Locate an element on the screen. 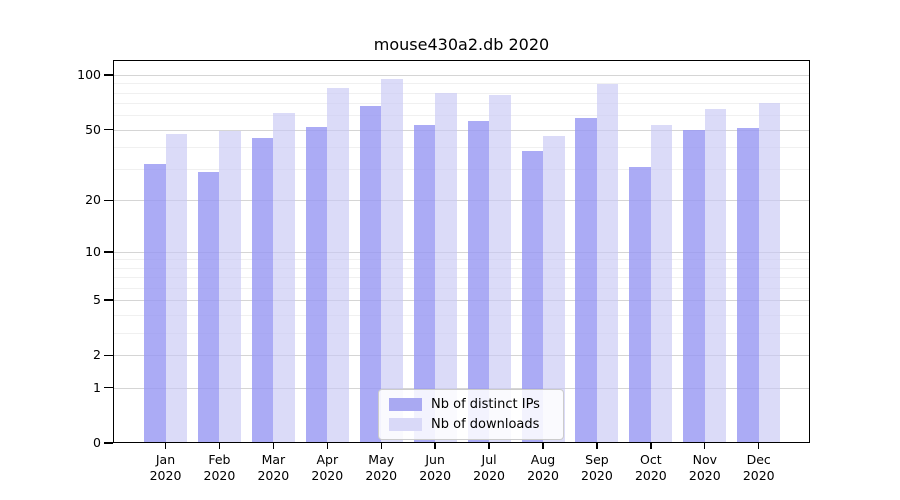 Image resolution: width=900 pixels, height=500 pixels. y-tick-label-1: 1 is located at coordinates (97, 387).